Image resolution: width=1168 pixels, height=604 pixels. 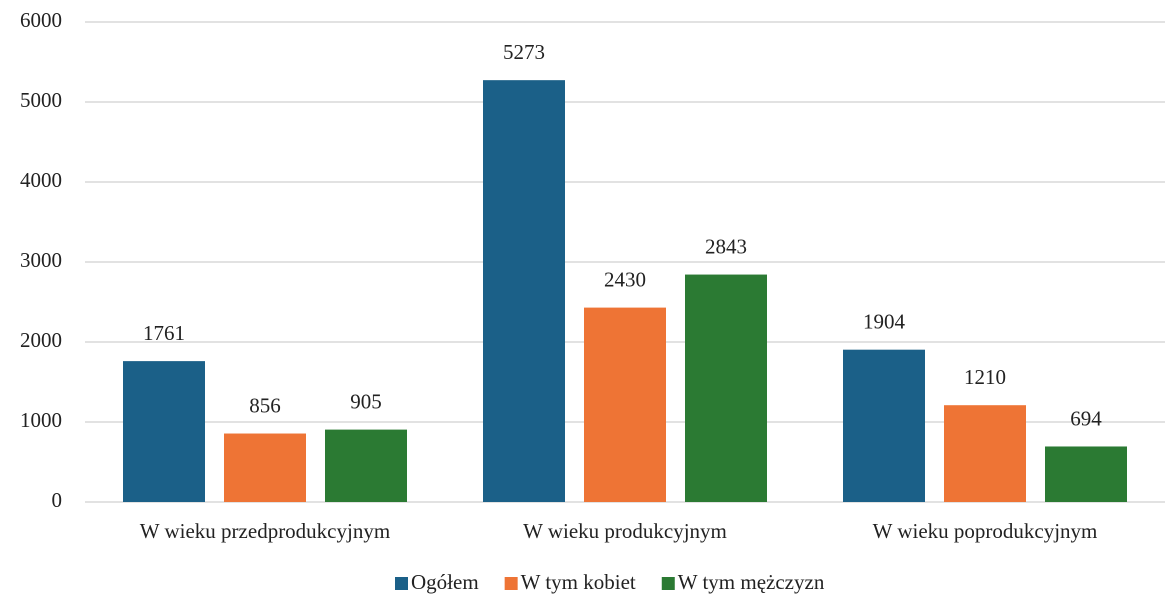 What do you see at coordinates (445, 582) in the screenshot?
I see `legend-label: Ogółem` at bounding box center [445, 582].